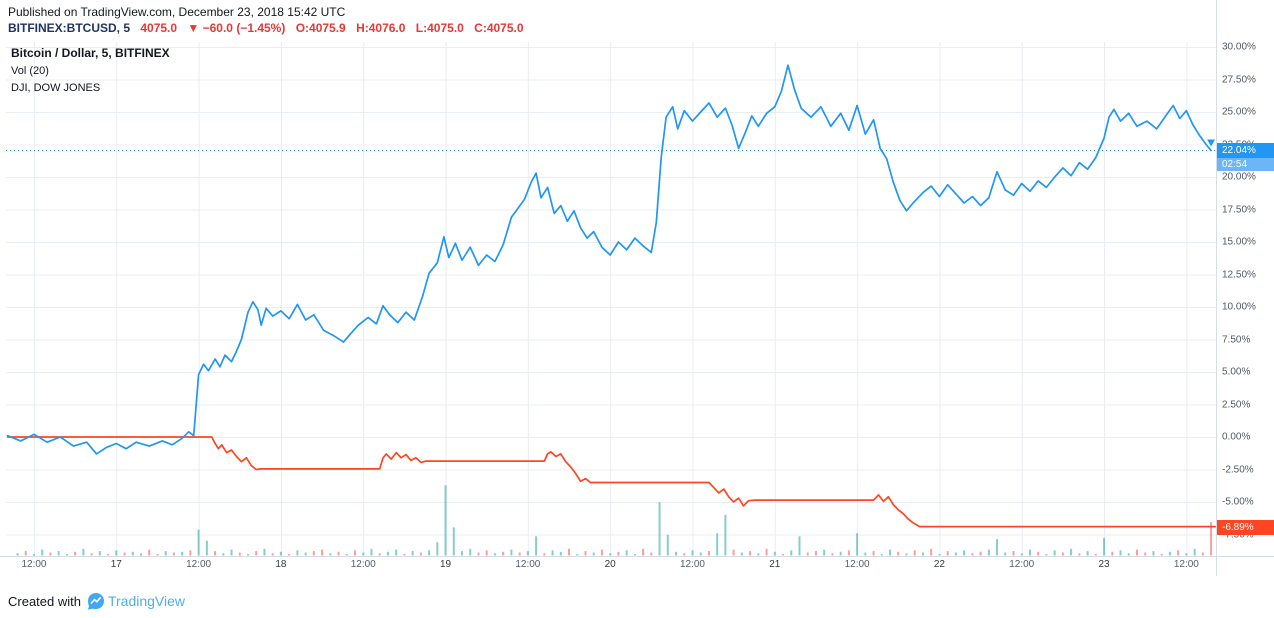  I want to click on price-axis-label: -2.50%, so click(1238, 469).